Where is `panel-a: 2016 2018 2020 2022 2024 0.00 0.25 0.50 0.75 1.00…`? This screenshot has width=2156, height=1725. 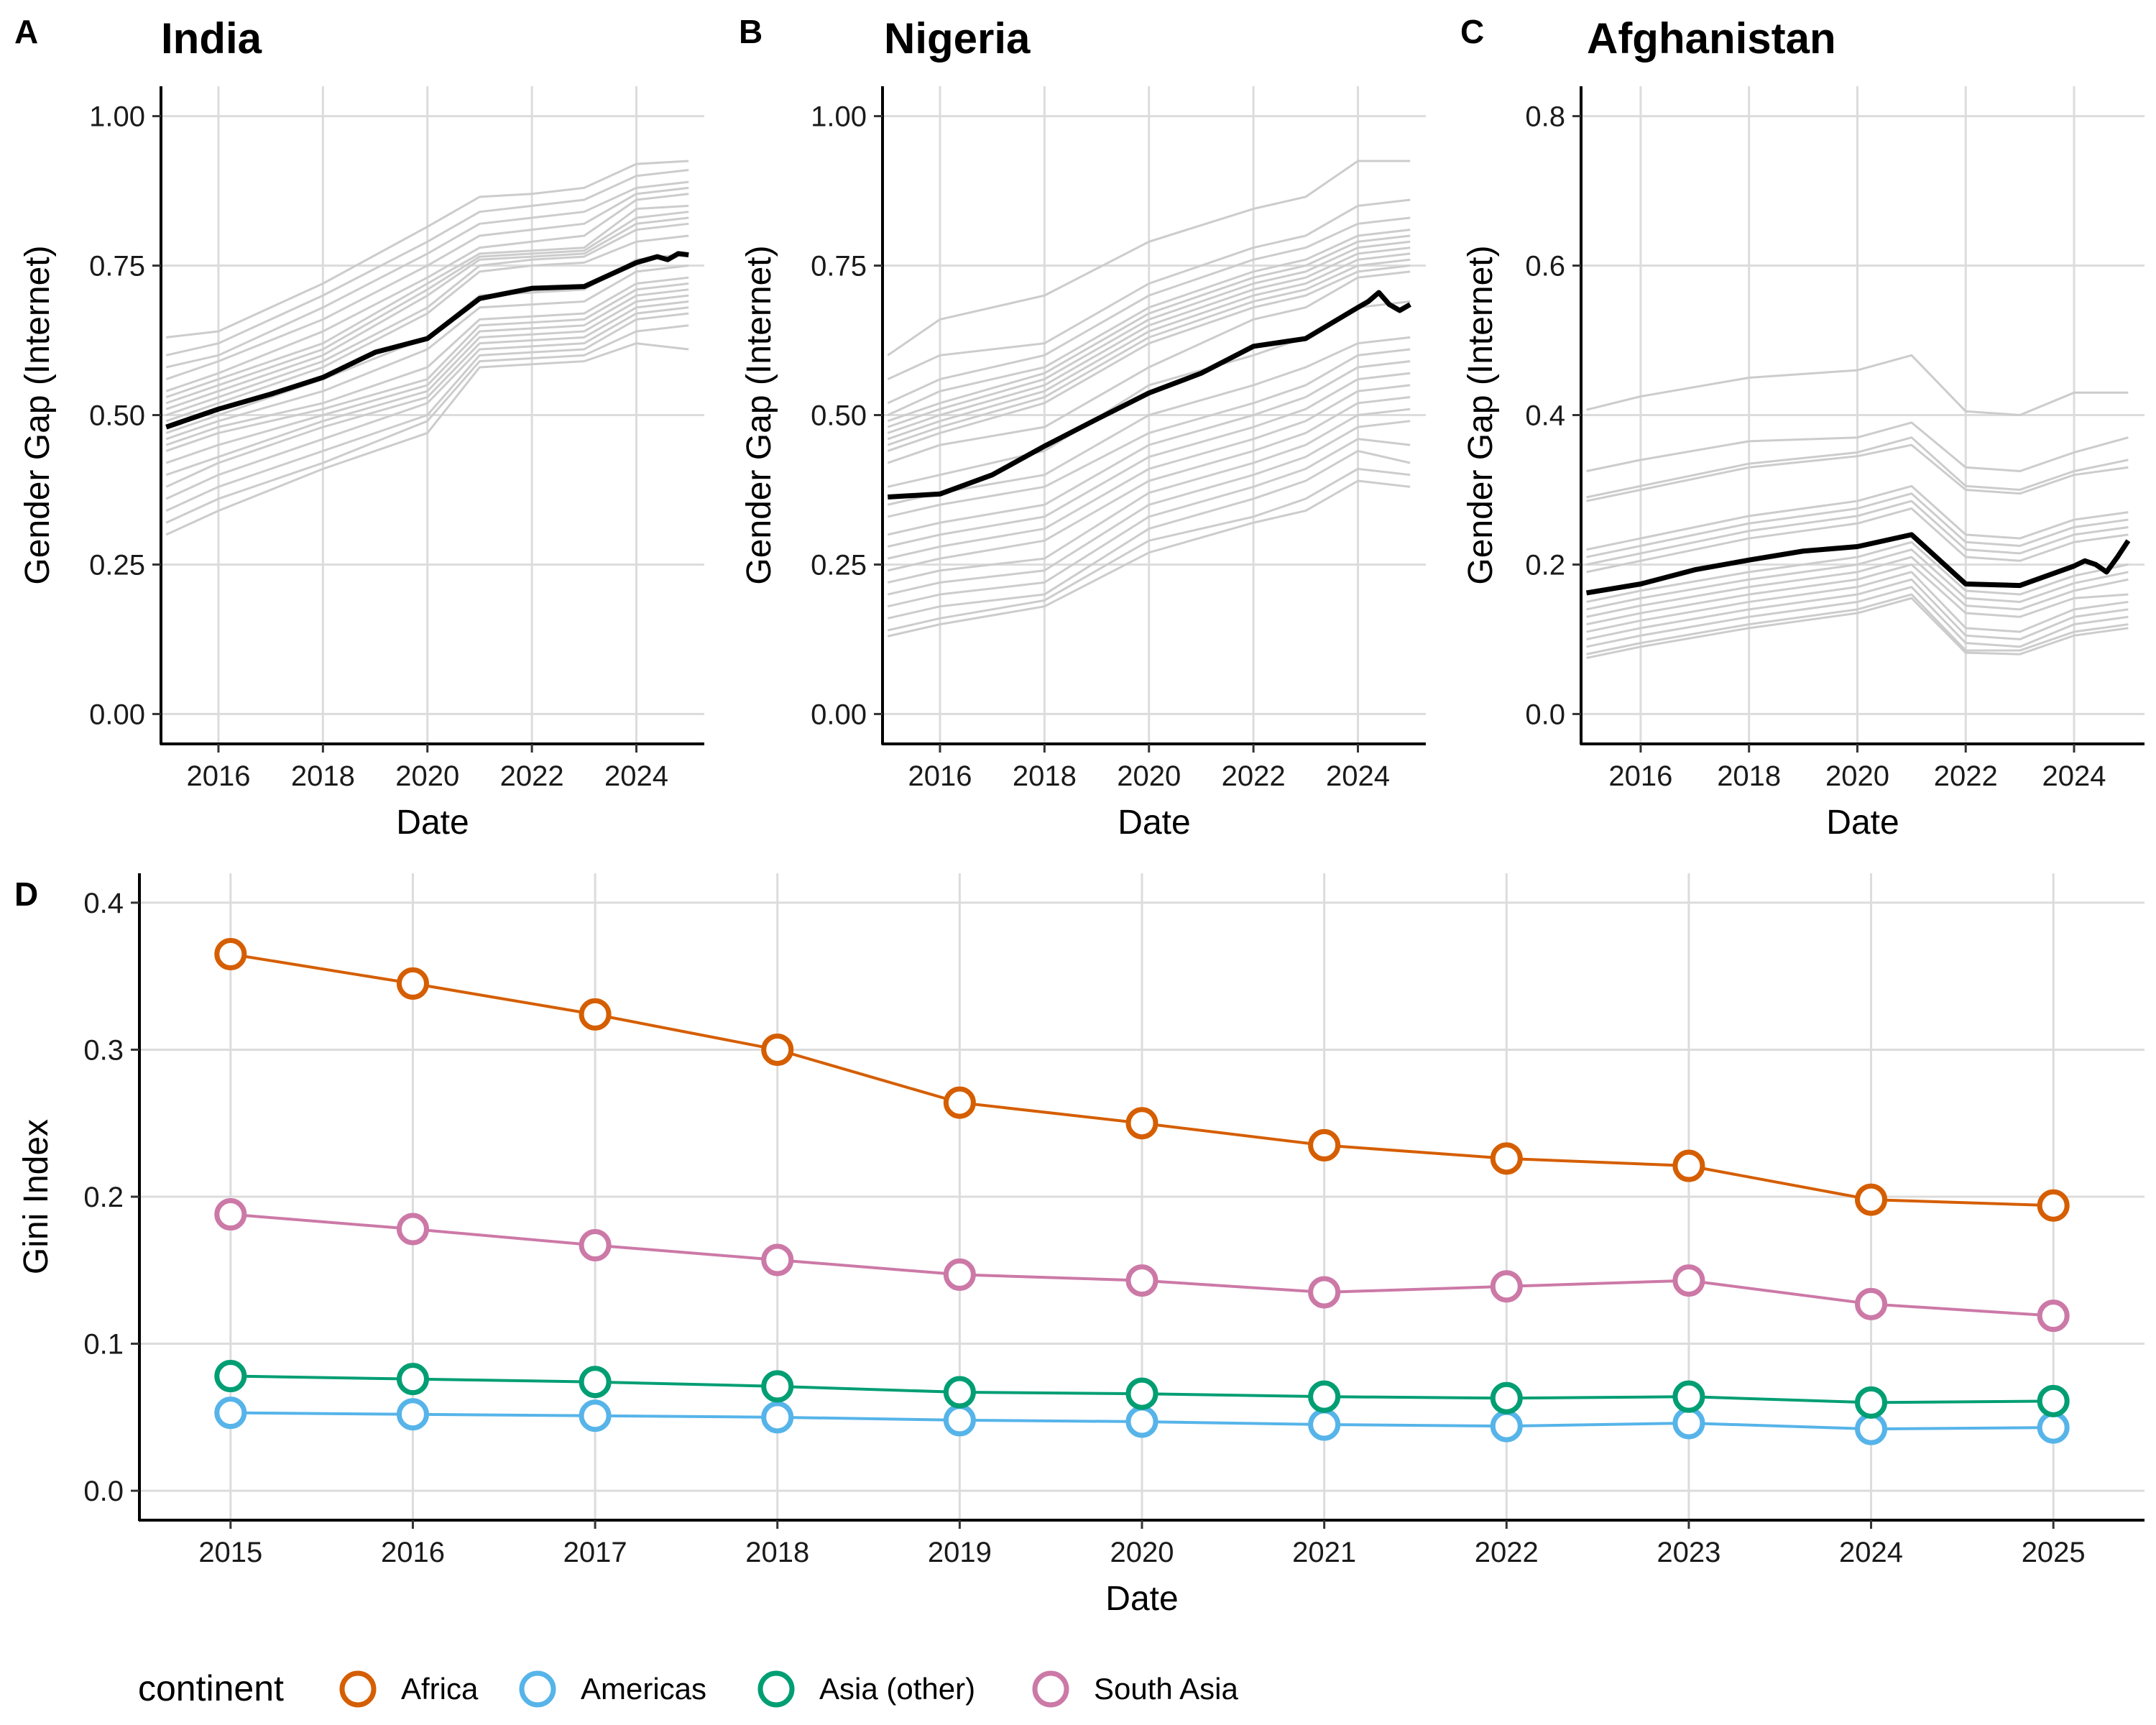 panel-a: 2016 2018 2020 2022 2024 0.00 0.25 0.50 0.75 1.00… is located at coordinates (361, 464).